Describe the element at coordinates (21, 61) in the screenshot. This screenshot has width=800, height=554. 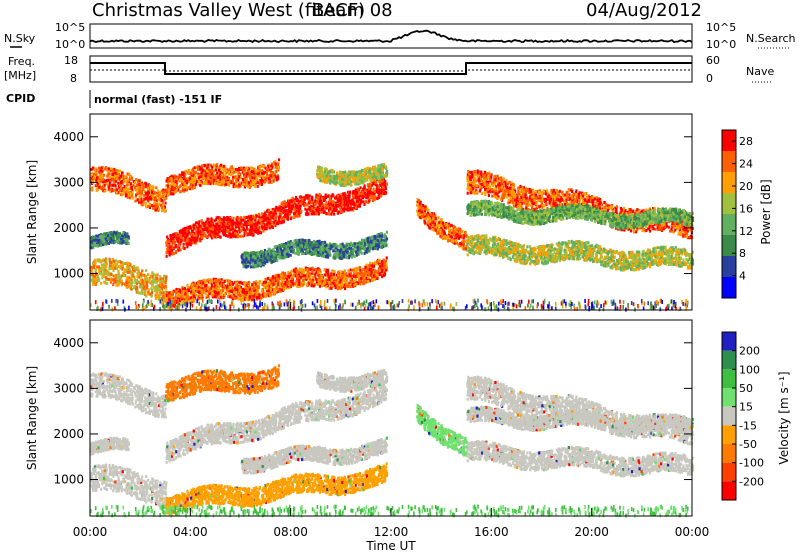
I see `freq-label: Freq.` at that location.